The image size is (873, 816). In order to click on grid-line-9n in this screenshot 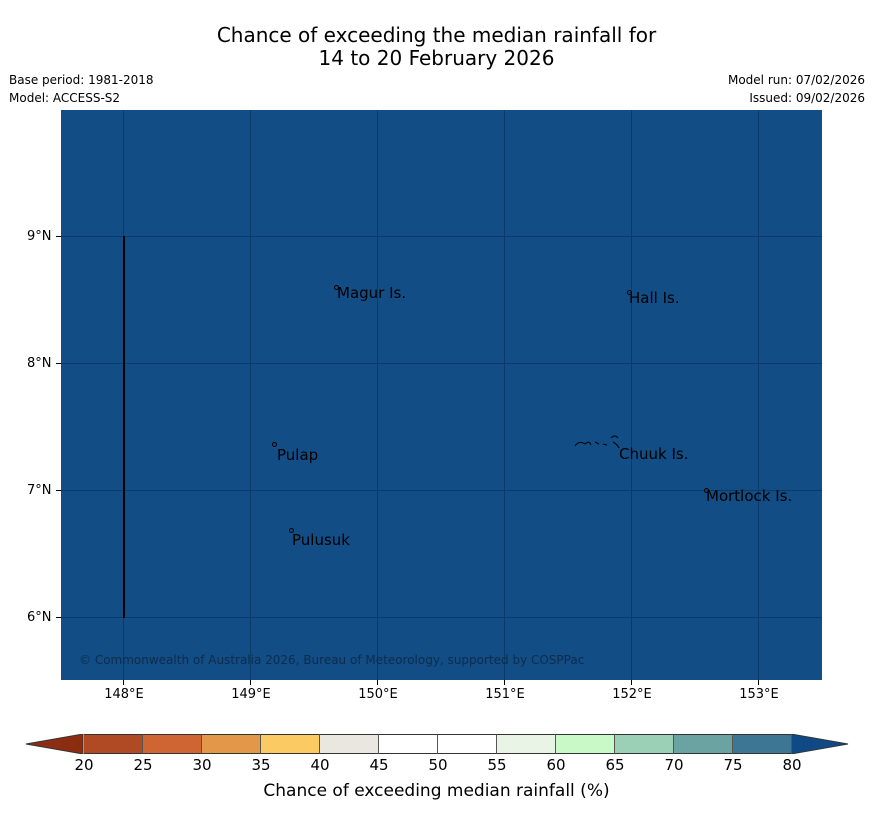, I will do `click(441, 236)`.